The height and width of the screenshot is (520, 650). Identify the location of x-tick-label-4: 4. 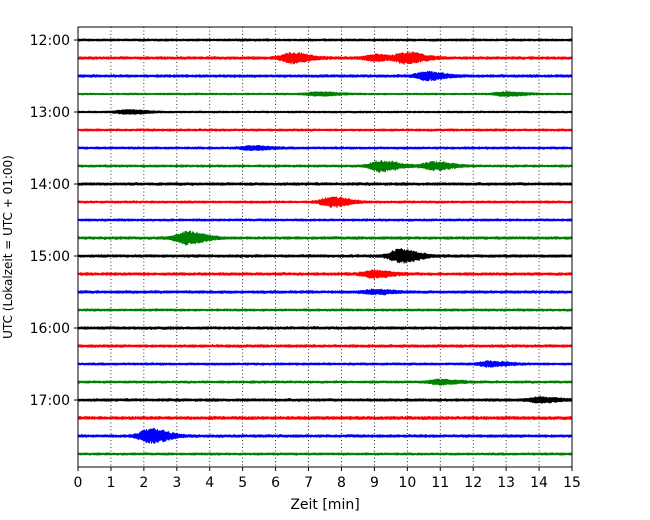
(209, 483).